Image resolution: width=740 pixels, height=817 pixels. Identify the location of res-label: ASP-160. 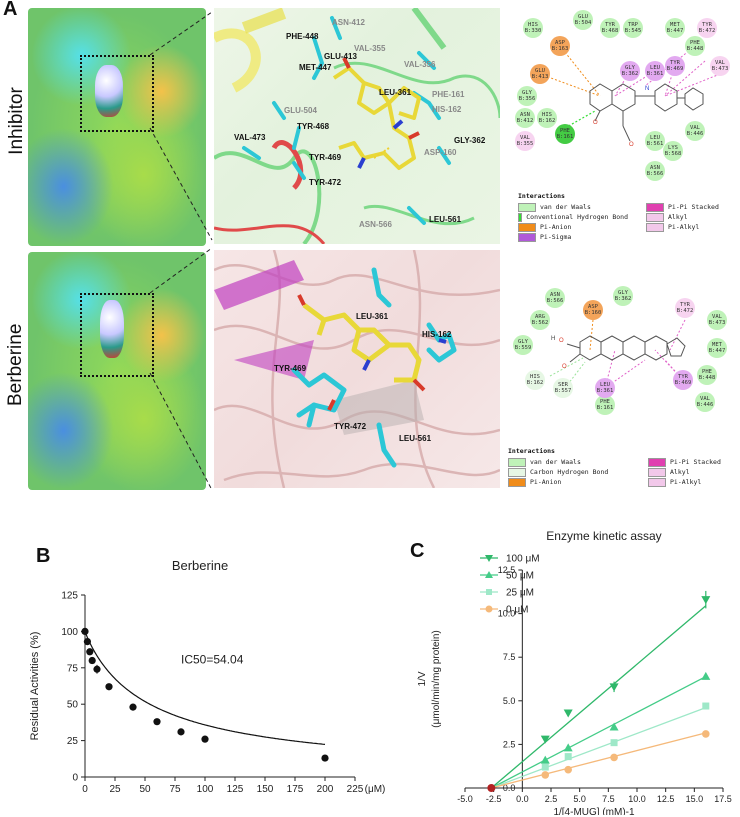
(440, 152).